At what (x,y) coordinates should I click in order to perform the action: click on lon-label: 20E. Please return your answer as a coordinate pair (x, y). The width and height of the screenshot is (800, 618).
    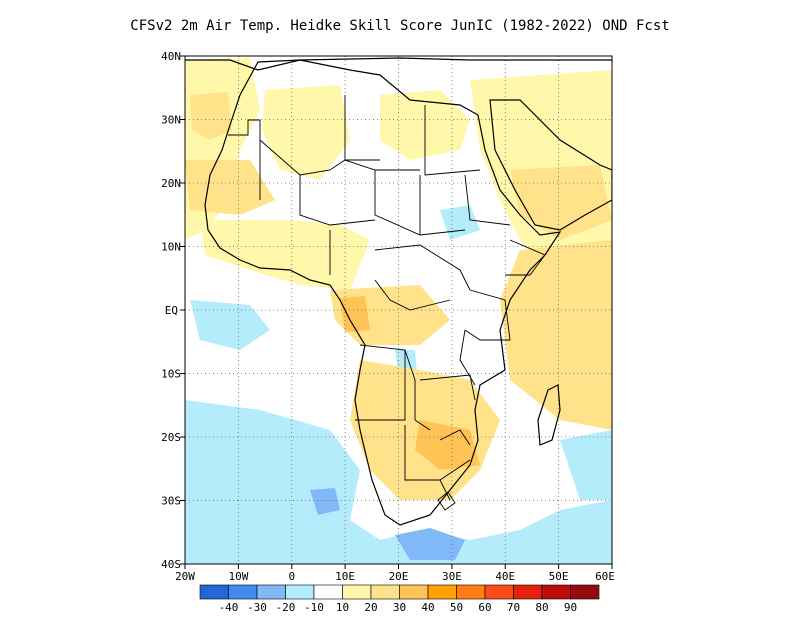
    Looking at the image, I should click on (399, 576).